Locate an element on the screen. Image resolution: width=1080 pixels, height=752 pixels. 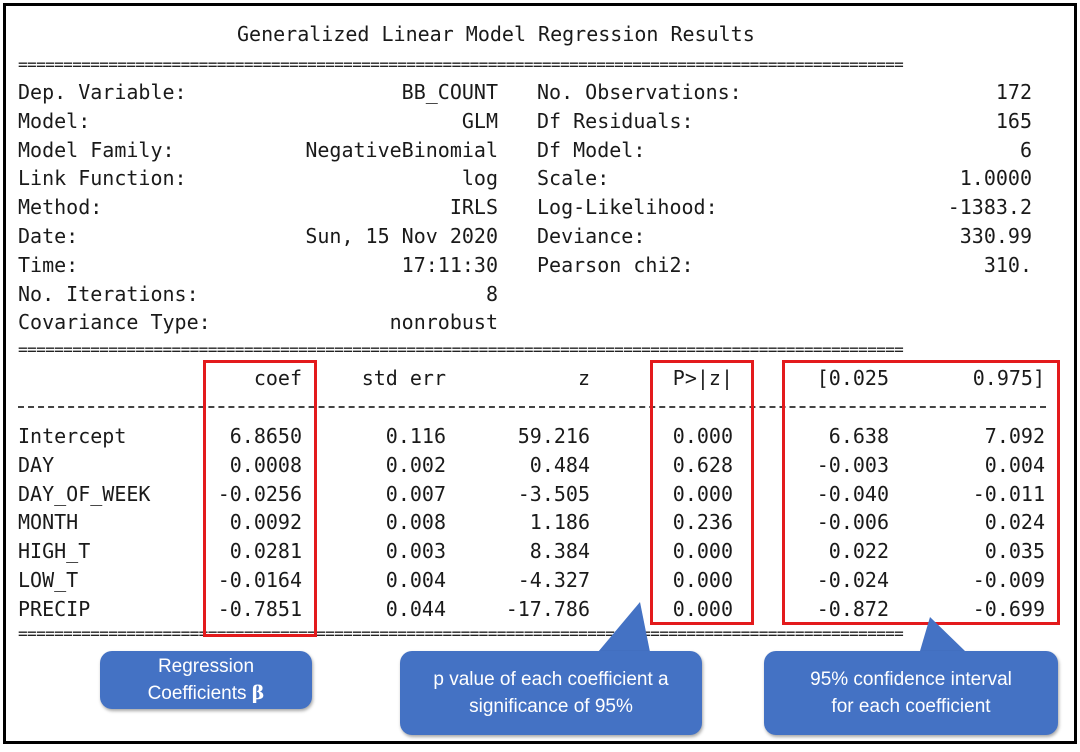
summary-left-label: Model: is located at coordinates (54, 120).